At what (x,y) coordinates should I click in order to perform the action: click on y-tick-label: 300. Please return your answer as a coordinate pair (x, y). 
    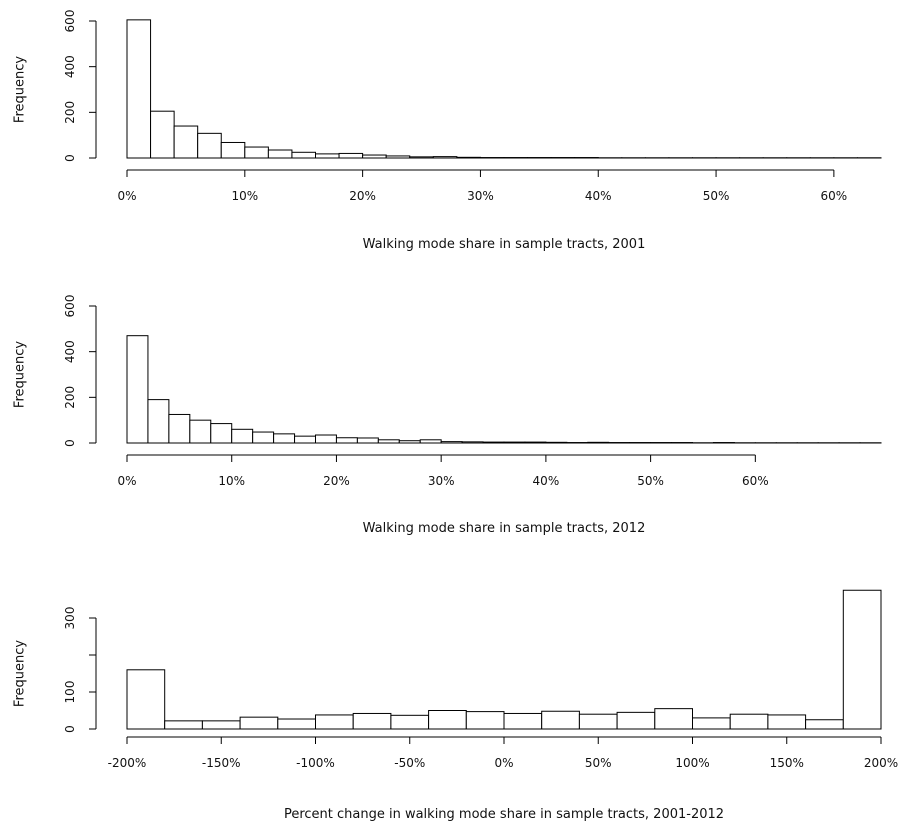
    Looking at the image, I should click on (70, 618).